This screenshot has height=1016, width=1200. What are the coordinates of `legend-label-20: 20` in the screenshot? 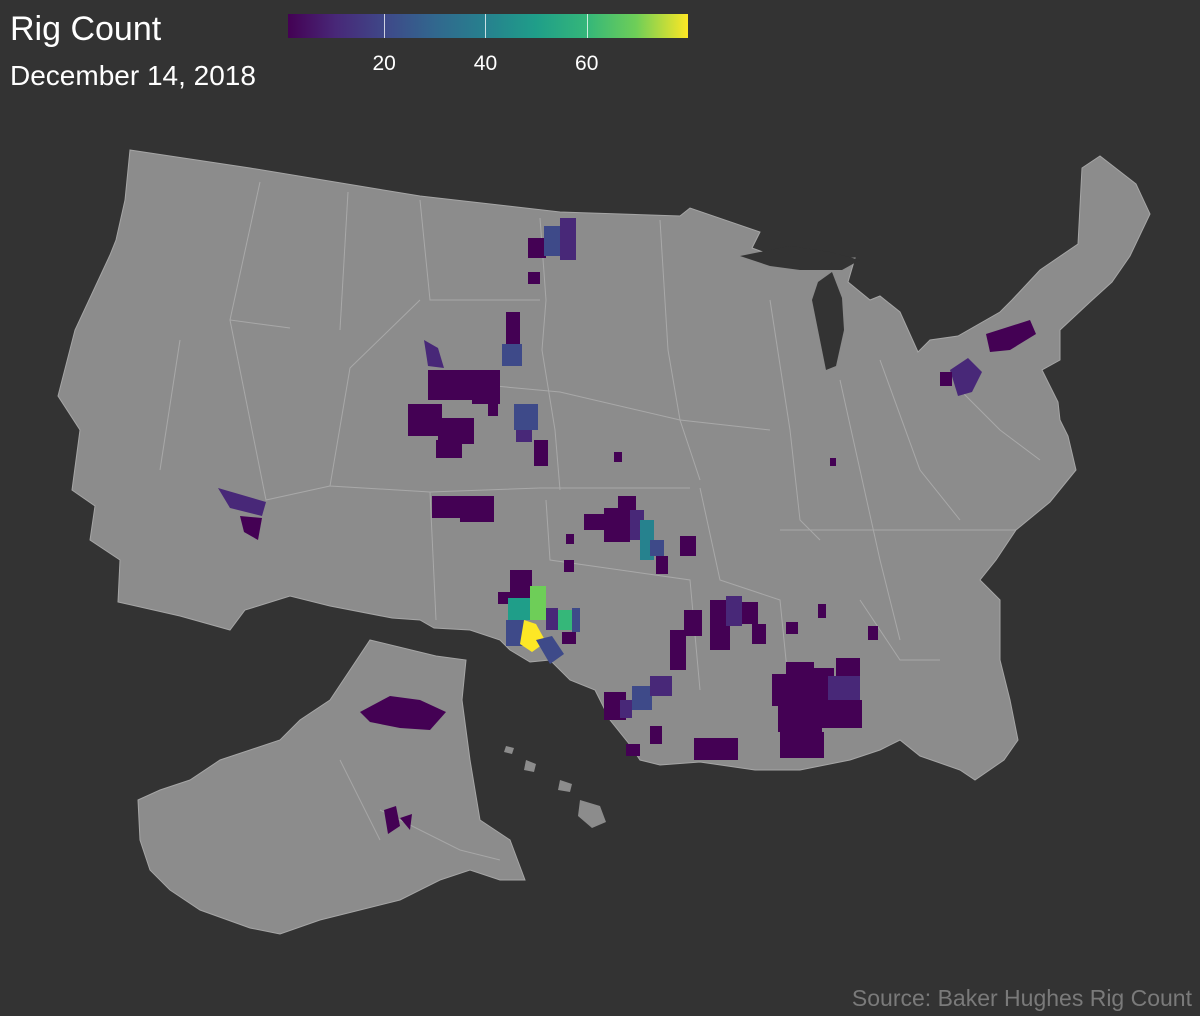 It's located at (384, 63).